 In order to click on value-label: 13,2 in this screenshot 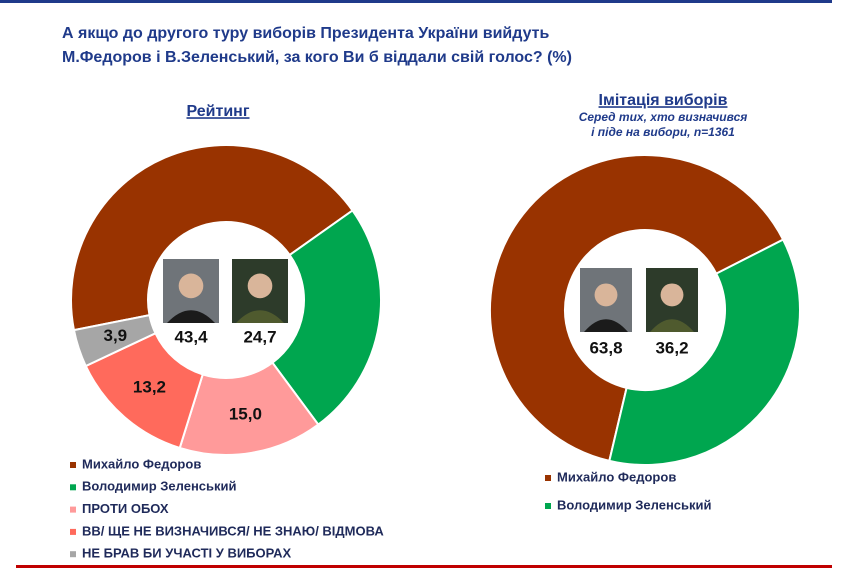, I will do `click(149, 386)`.